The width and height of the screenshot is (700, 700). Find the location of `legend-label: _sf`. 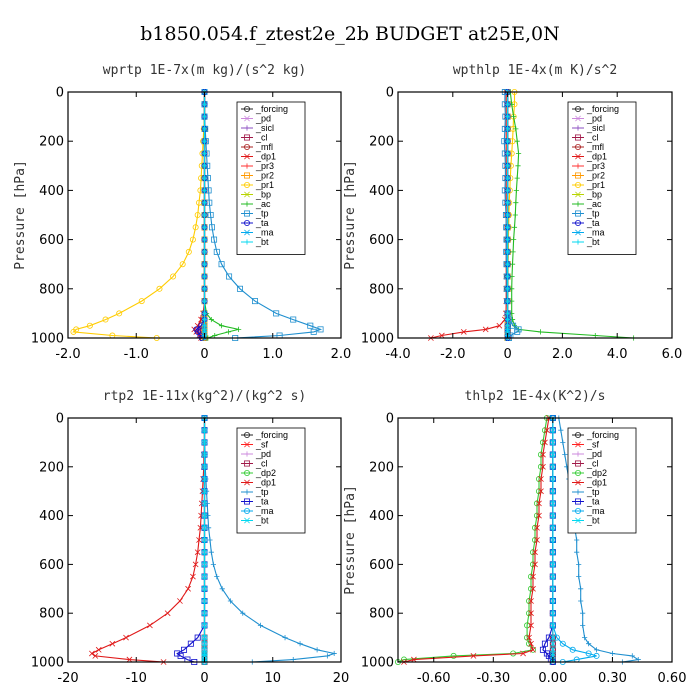

legend-label: _sf is located at coordinates (593, 445).